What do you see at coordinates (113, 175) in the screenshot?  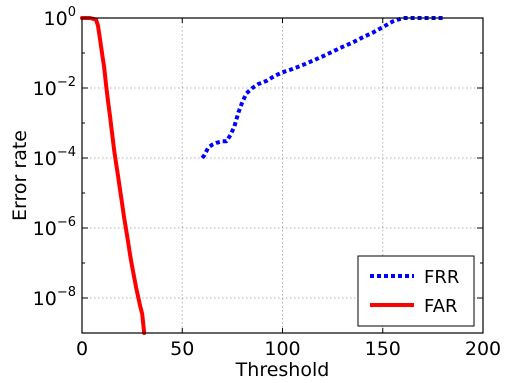 I see `series-line-far` at bounding box center [113, 175].